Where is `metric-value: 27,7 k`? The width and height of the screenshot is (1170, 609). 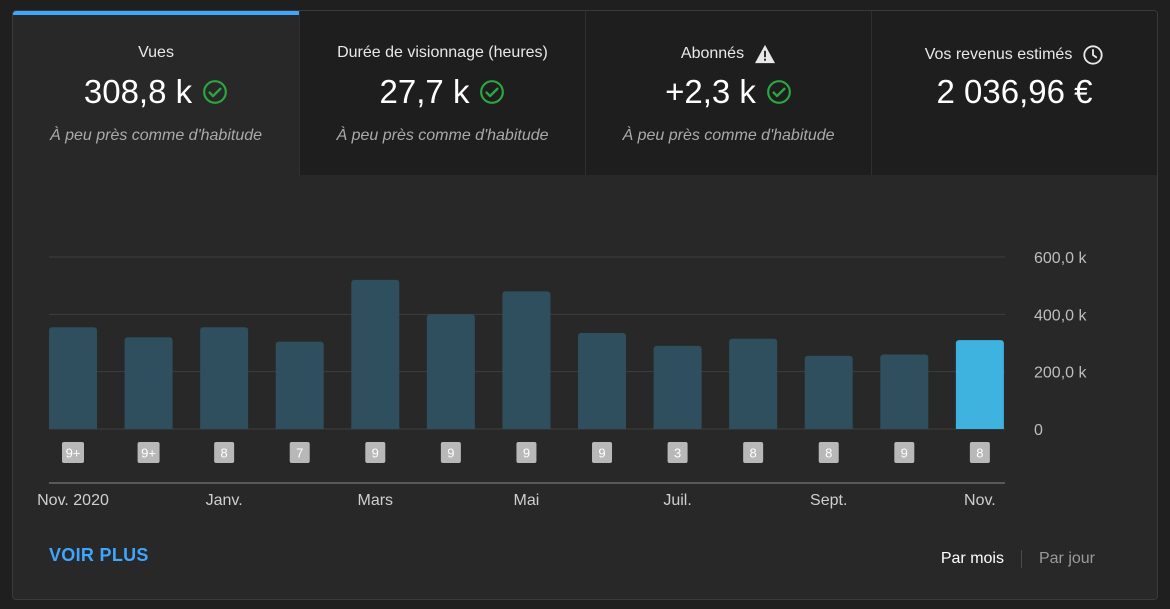 metric-value: 27,7 k is located at coordinates (424, 91).